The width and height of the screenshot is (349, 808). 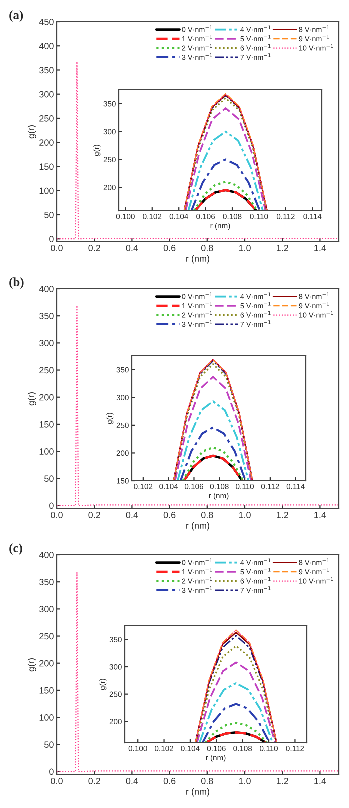 I want to click on y-tick-label: 450, so click(x=46, y=22).